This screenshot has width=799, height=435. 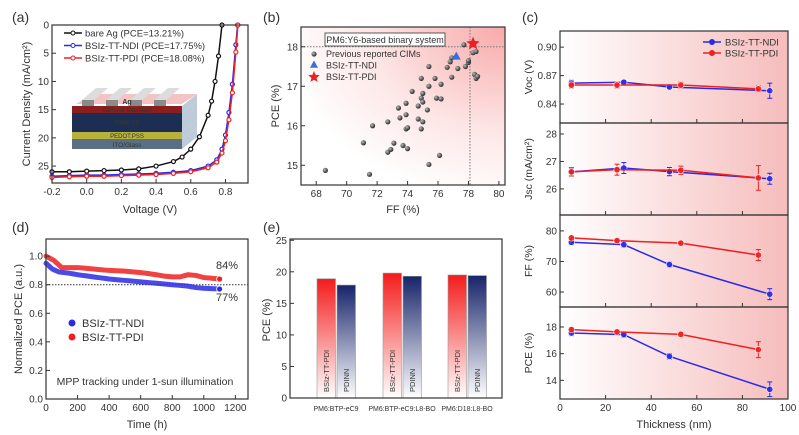 I want to click on legend-label: BSIz-TT-PDI (PCE=18.08%), so click(x=145, y=59).